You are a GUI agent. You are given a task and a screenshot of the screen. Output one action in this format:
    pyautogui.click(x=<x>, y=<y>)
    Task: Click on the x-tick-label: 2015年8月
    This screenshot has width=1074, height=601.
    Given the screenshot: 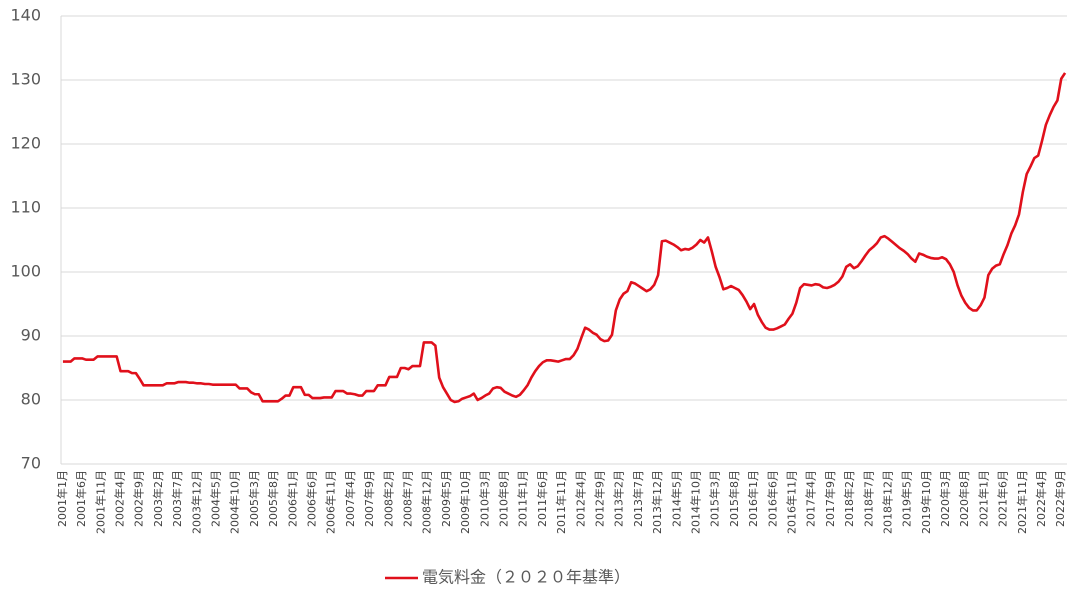 What is the action you would take?
    pyautogui.click(x=734, y=498)
    